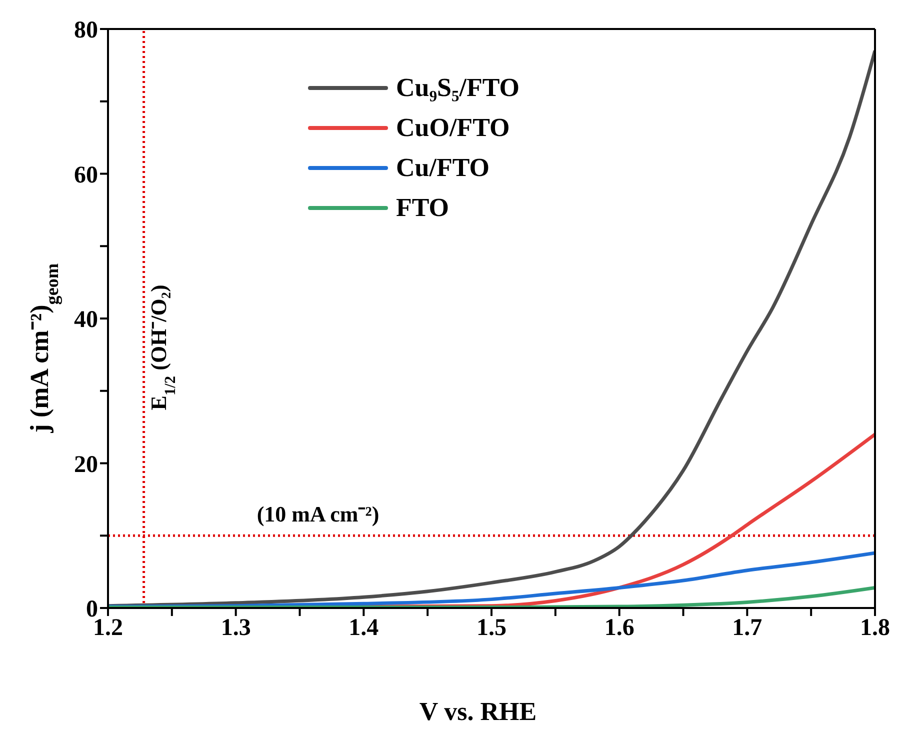 The height and width of the screenshot is (736, 906). Describe the element at coordinates (86, 465) in the screenshot. I see `y-tick-label: 20` at that location.